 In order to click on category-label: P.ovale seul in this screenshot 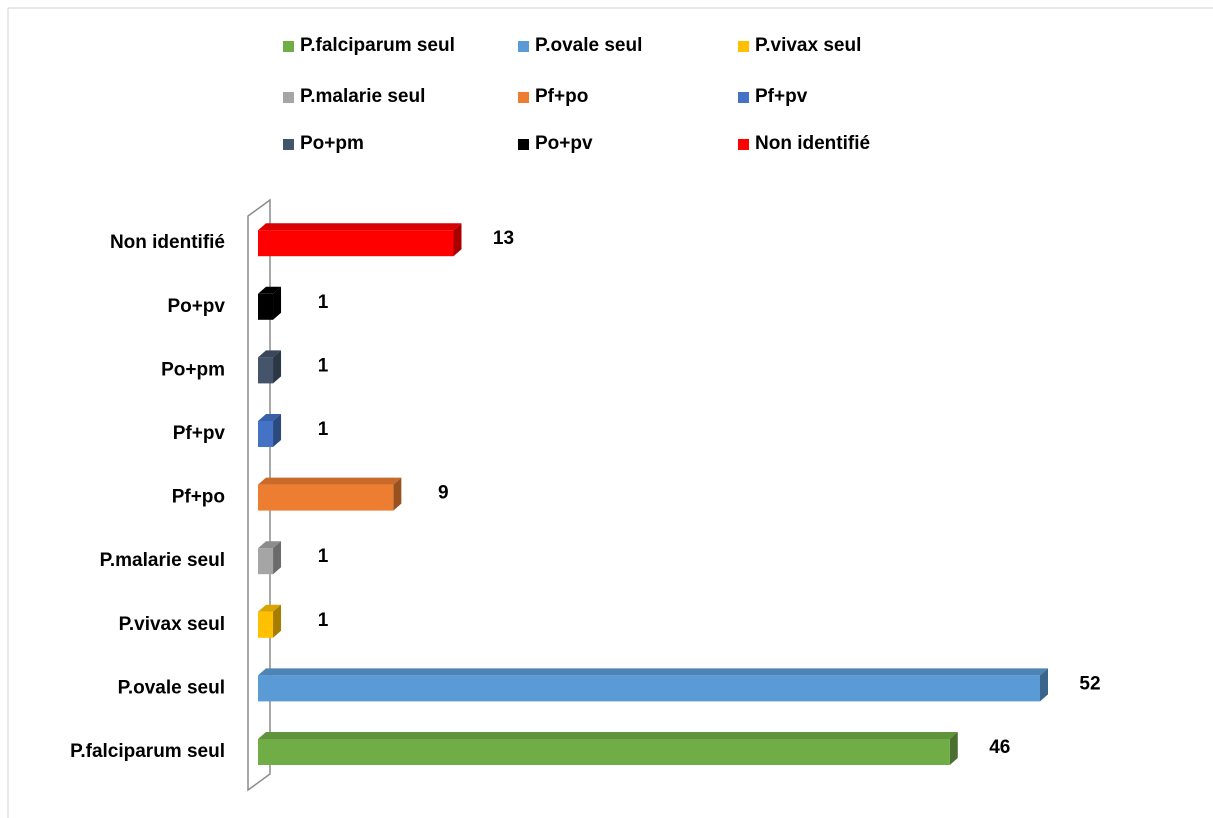, I will do `click(171, 687)`.